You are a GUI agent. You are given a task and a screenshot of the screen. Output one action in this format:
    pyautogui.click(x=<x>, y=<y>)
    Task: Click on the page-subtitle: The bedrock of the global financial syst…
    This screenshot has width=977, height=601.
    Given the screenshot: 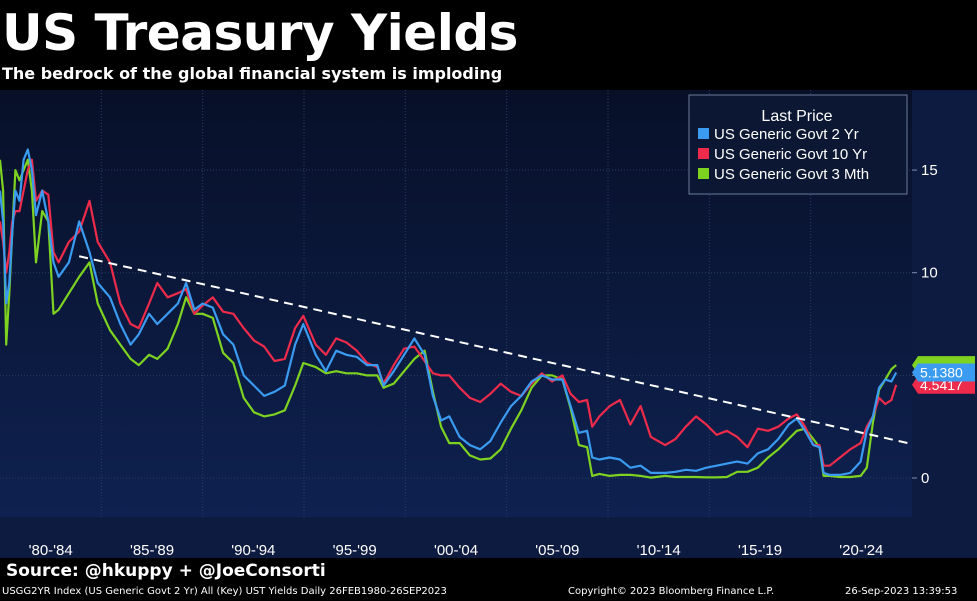 What is the action you would take?
    pyautogui.click(x=252, y=73)
    